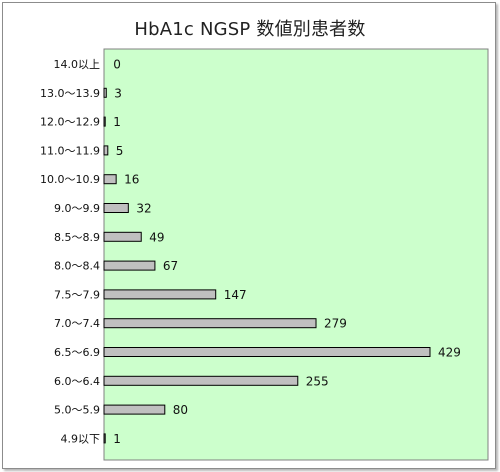 The image size is (500, 472). I want to click on category-label: 5.0～5.9, so click(77, 410).